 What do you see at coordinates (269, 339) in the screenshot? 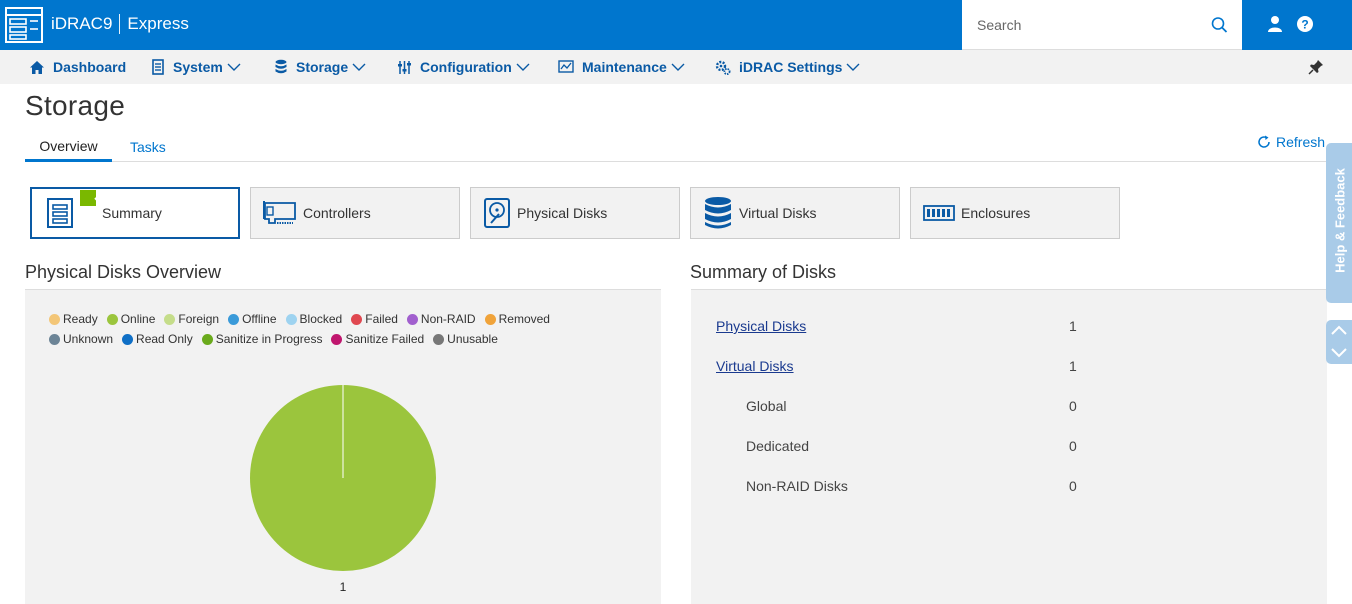
I see `legend-label: Sanitize in Progress` at bounding box center [269, 339].